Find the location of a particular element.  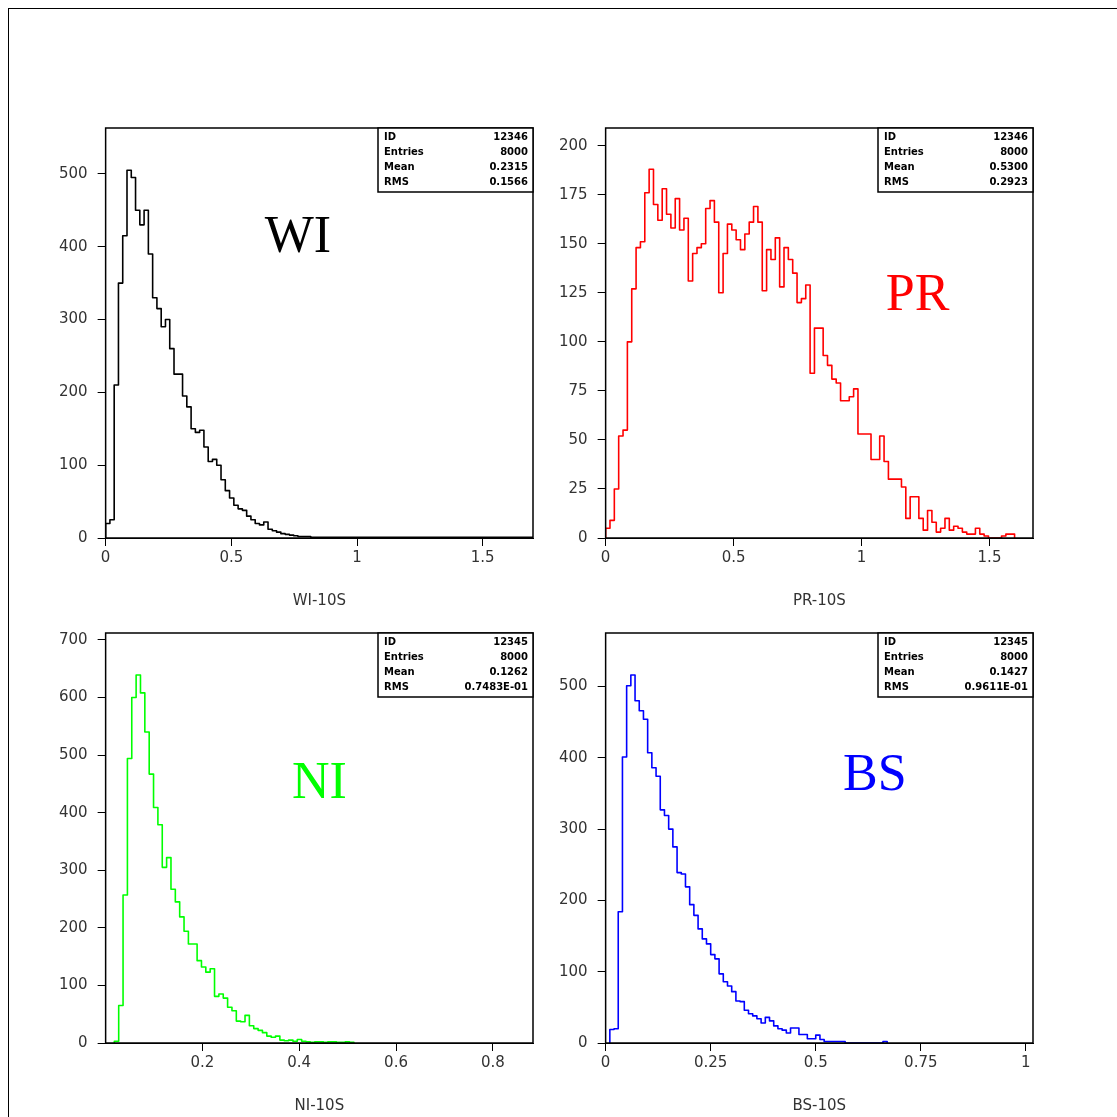

y-tick-label: 125 is located at coordinates (573, 291).